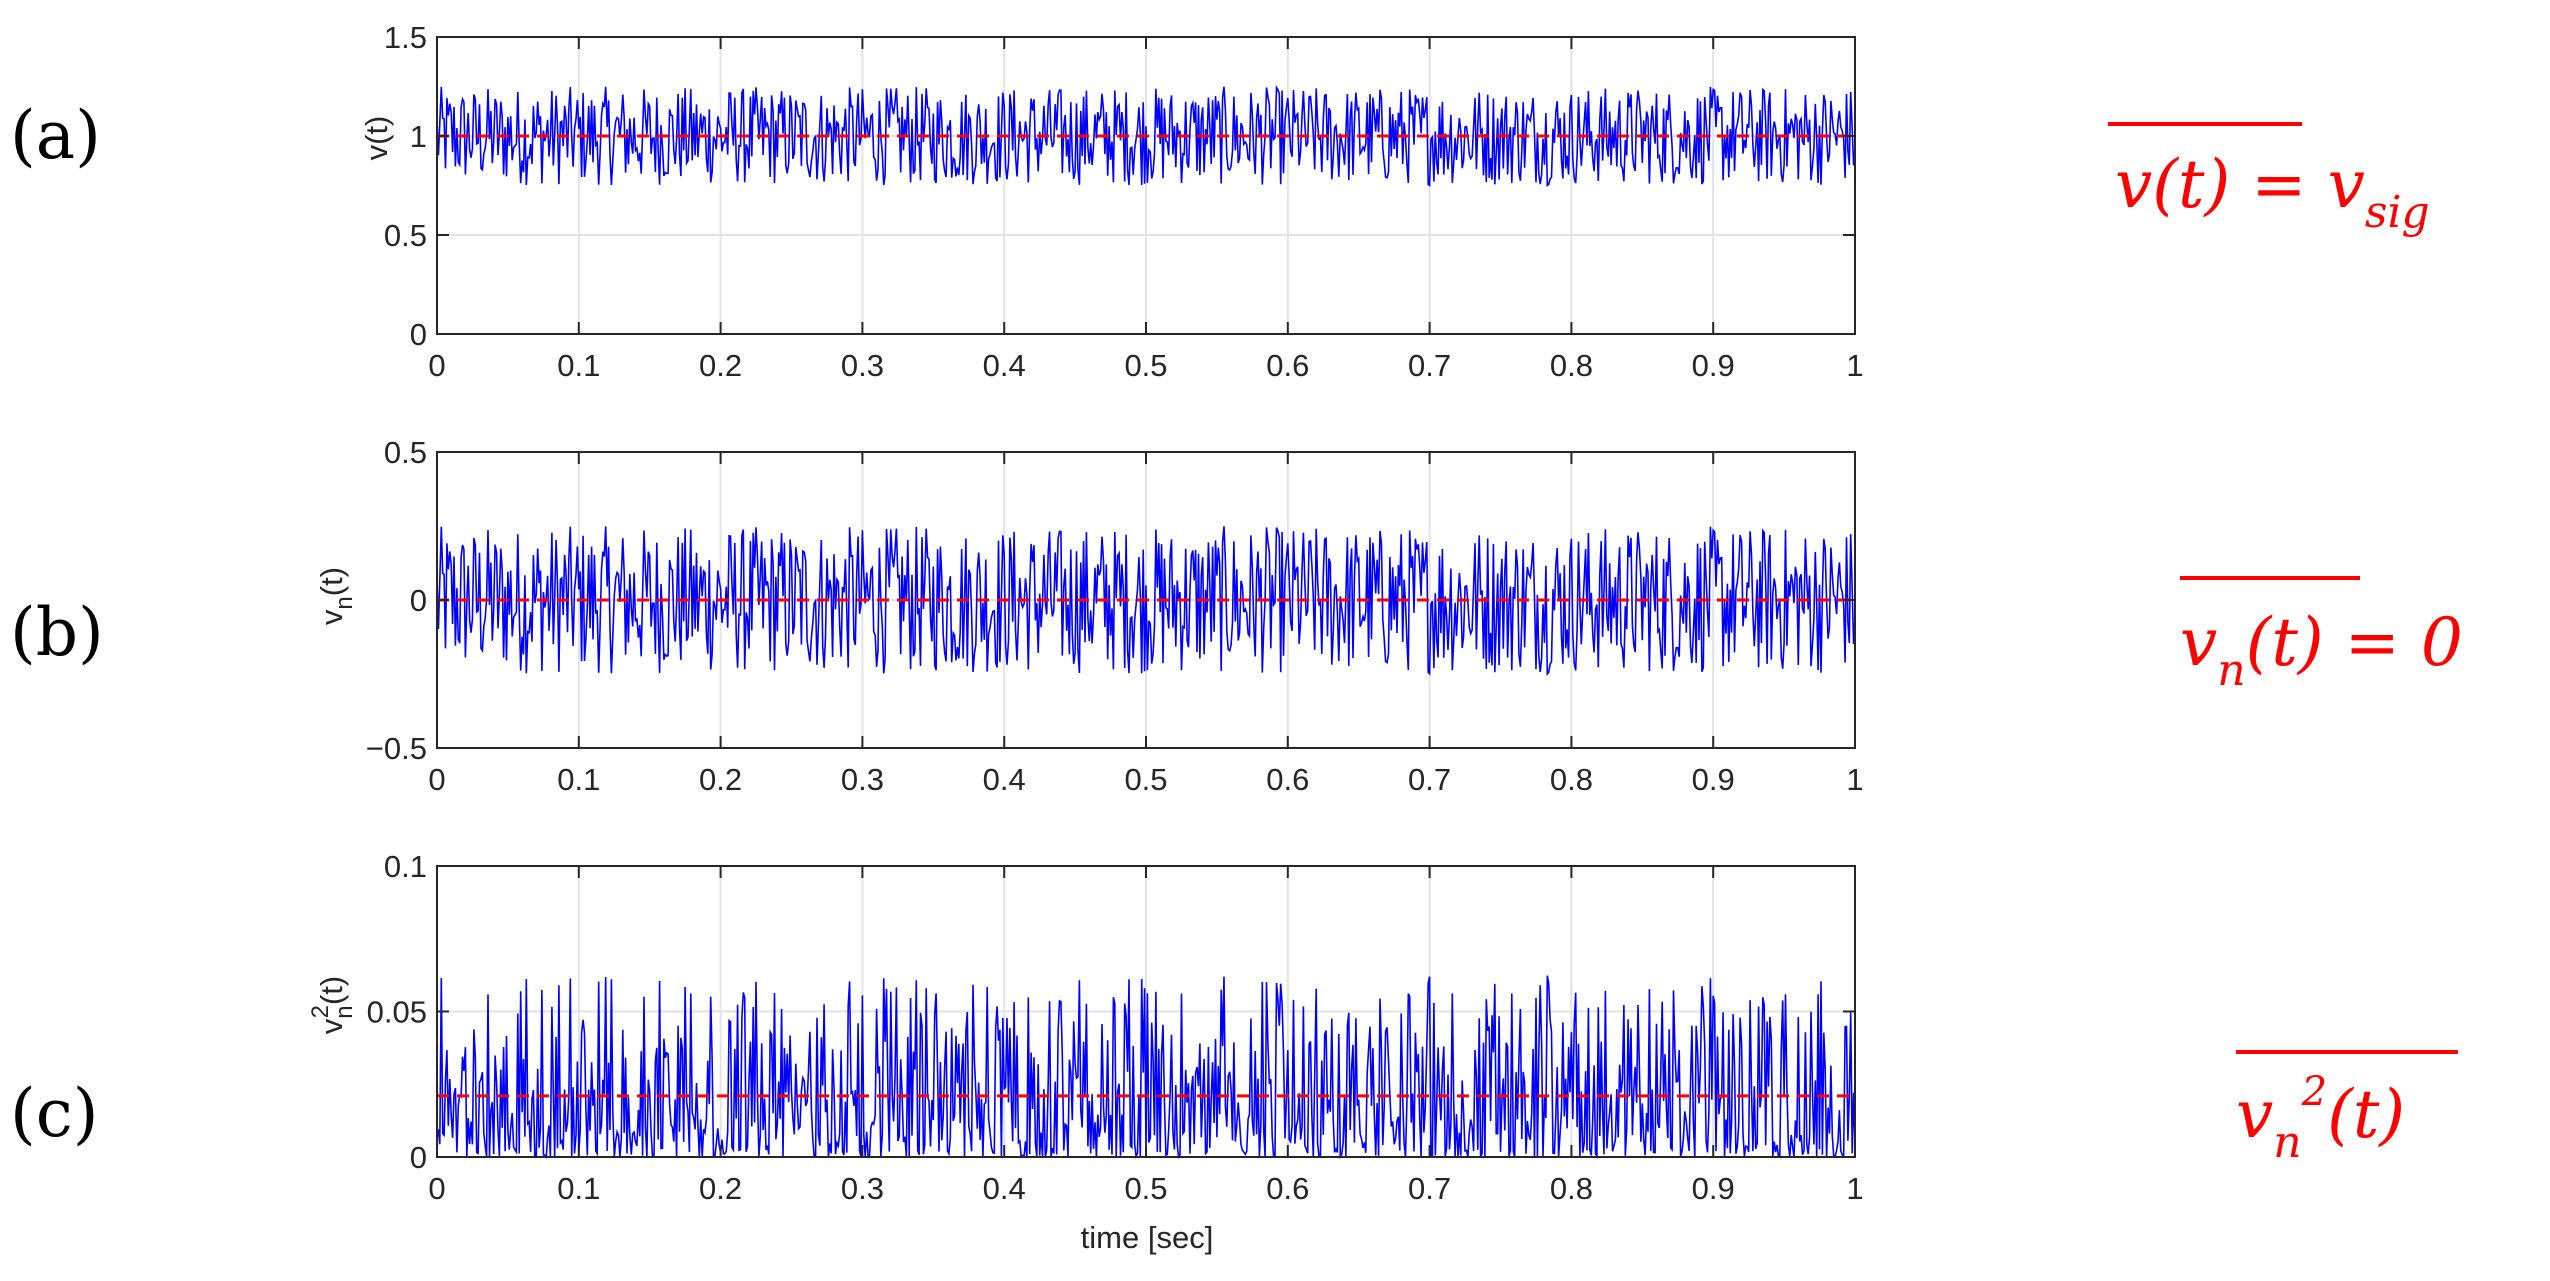 The width and height of the screenshot is (2550, 1281). I want to click on panel-label-c: (c), so click(54, 1113).